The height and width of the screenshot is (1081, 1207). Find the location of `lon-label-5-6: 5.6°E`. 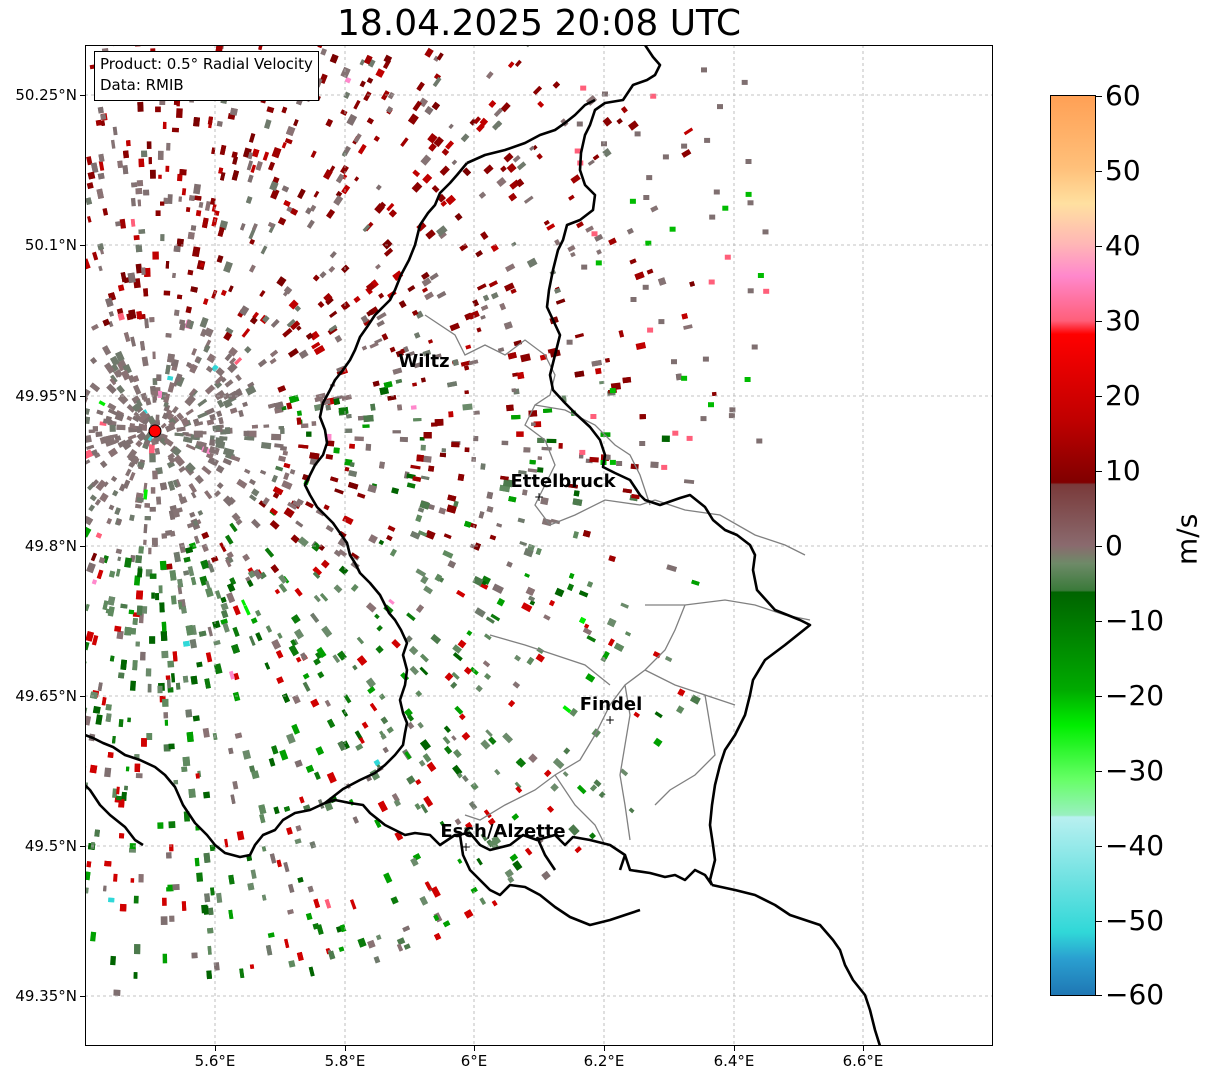

lon-label-5-6: 5.6°E is located at coordinates (215, 1061).